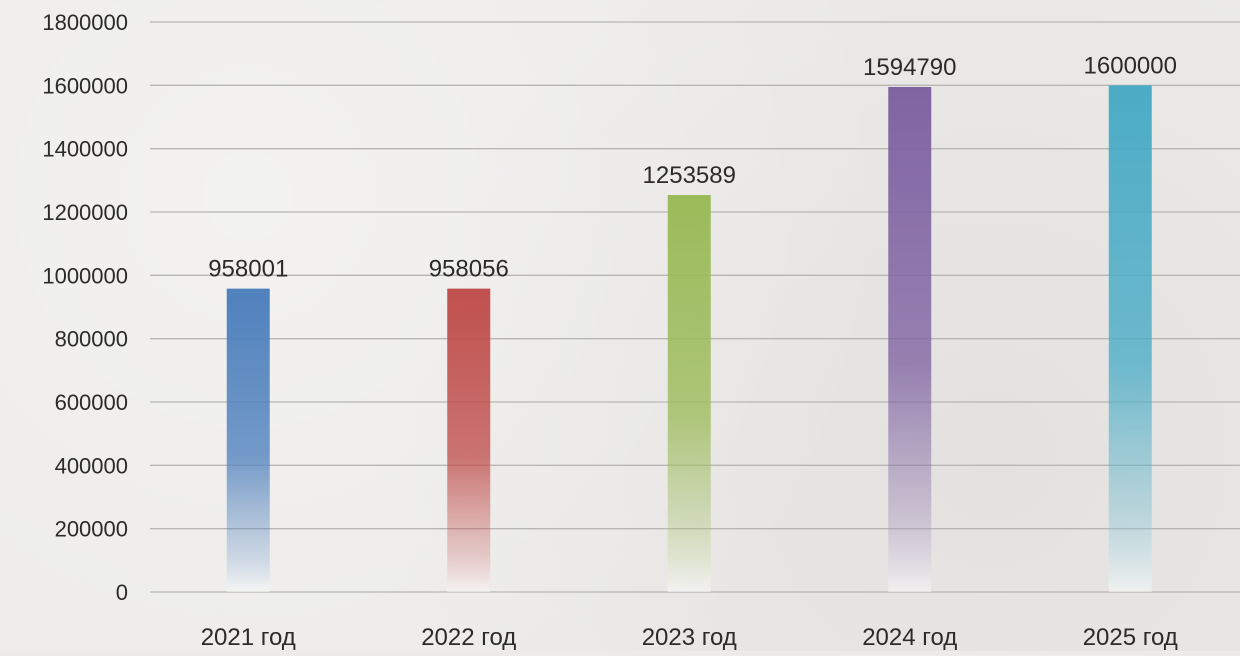 This screenshot has height=656, width=1240. What do you see at coordinates (85, 275) in the screenshot?
I see `y-tick-label: 1000000` at bounding box center [85, 275].